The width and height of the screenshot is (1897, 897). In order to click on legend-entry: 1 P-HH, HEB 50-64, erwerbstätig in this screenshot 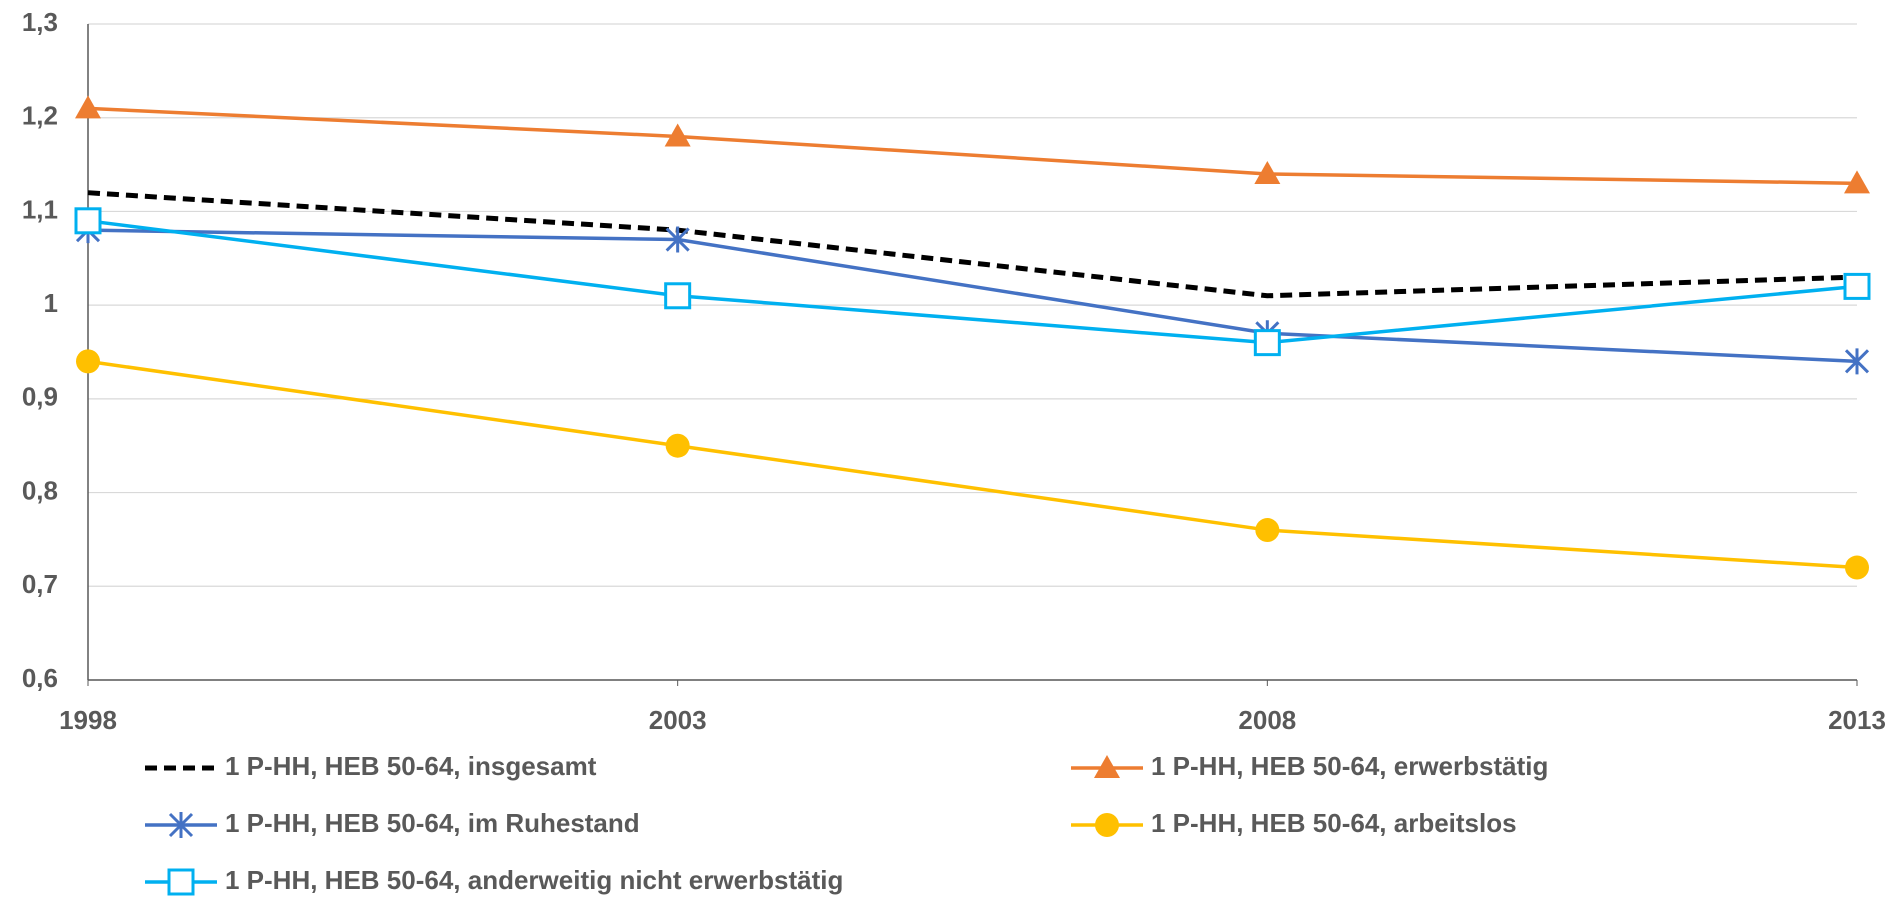, I will do `click(1309, 766)`.